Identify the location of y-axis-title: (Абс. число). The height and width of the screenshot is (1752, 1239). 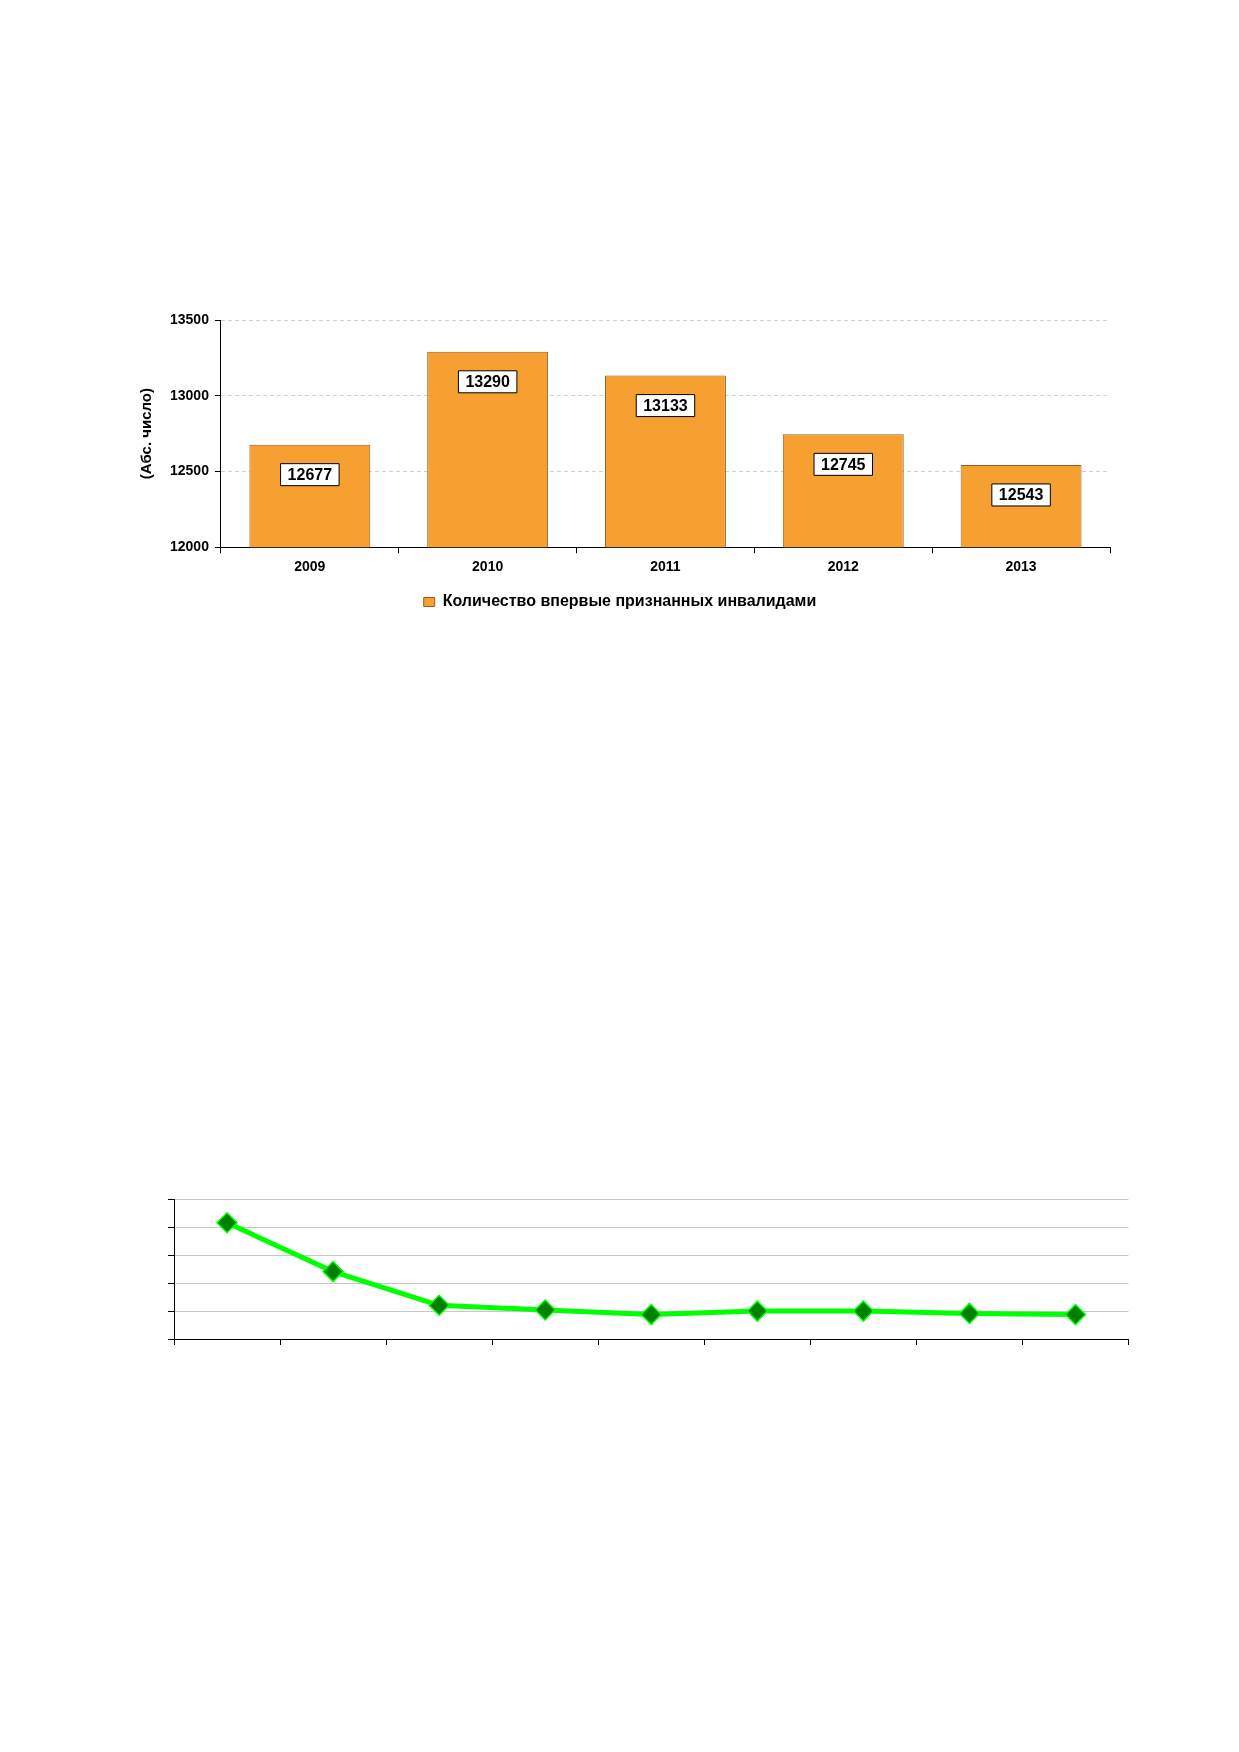
(146, 434).